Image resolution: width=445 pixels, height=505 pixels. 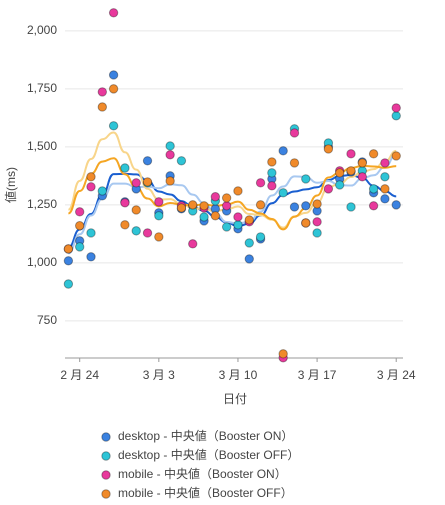 I want to click on y-tick-label: 1,250, so click(x=42, y=204).